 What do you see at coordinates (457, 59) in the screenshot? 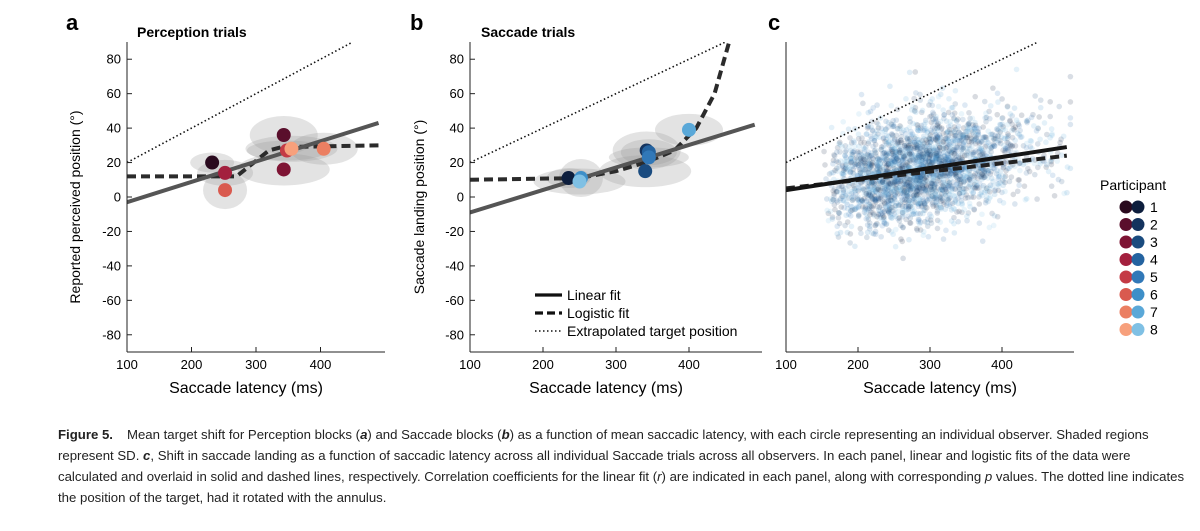
I see `y-tick-label: 80` at bounding box center [457, 59].